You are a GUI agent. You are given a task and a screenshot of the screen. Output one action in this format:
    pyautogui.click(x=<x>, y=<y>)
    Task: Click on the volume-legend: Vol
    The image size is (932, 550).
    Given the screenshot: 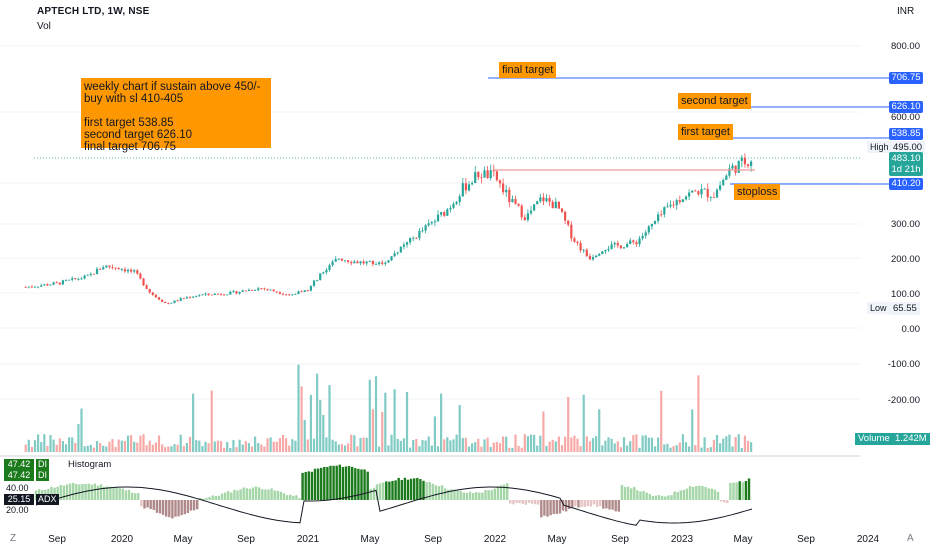 What is the action you would take?
    pyautogui.click(x=44, y=26)
    